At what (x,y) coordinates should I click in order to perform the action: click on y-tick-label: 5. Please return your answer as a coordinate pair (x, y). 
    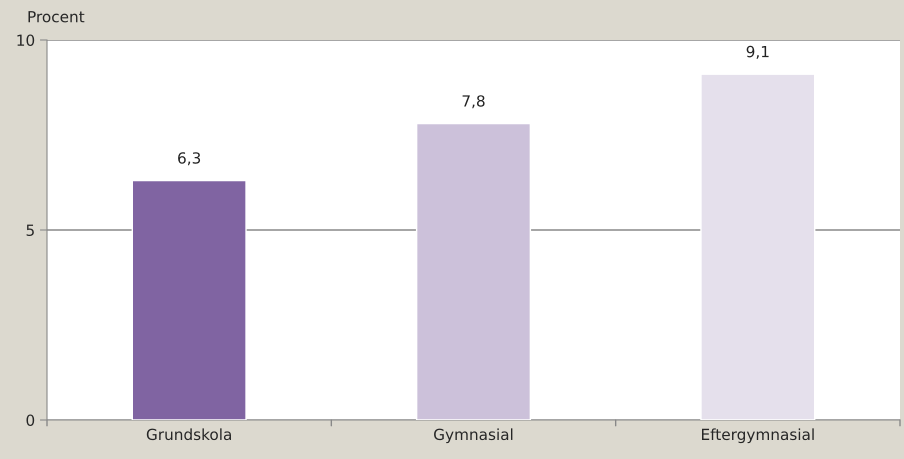
    Looking at the image, I should click on (30, 230).